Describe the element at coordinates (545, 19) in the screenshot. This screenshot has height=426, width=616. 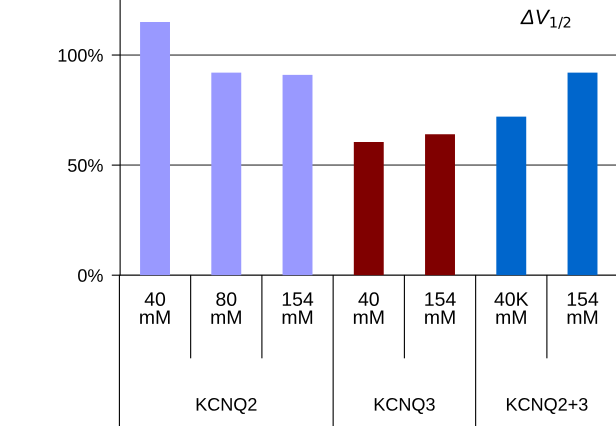
I see `chart-title: ΔV$_{1/2}$` at that location.